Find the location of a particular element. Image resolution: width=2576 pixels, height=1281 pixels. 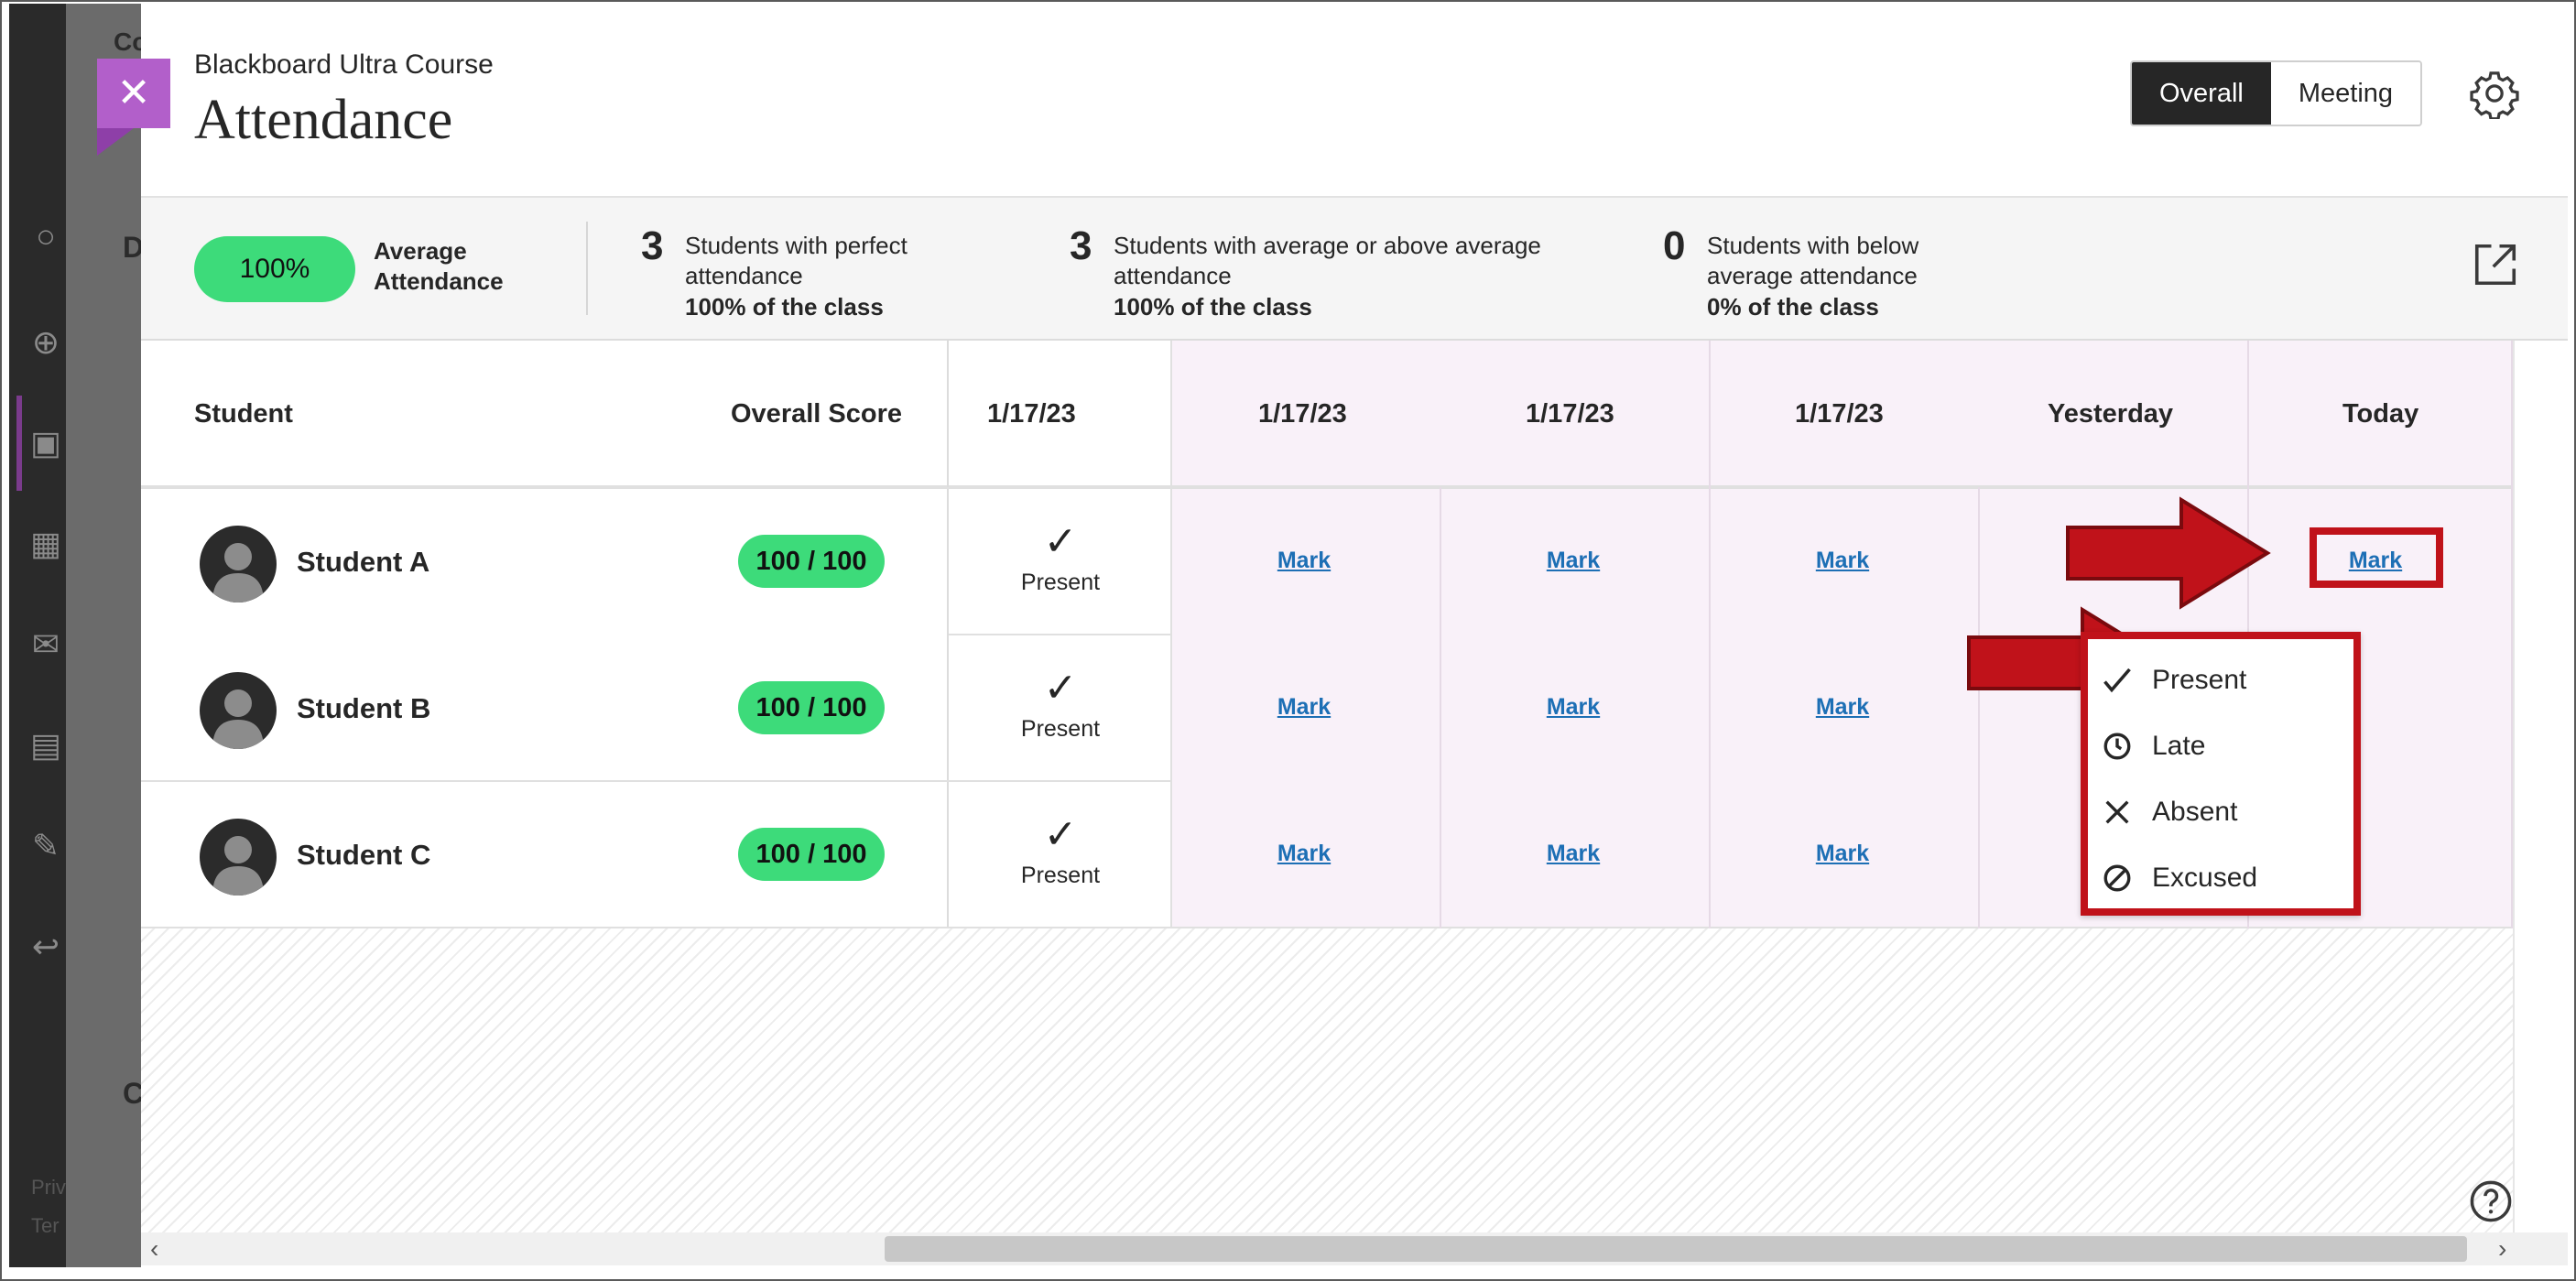

menu-option-late: Late is located at coordinates (2152, 746).